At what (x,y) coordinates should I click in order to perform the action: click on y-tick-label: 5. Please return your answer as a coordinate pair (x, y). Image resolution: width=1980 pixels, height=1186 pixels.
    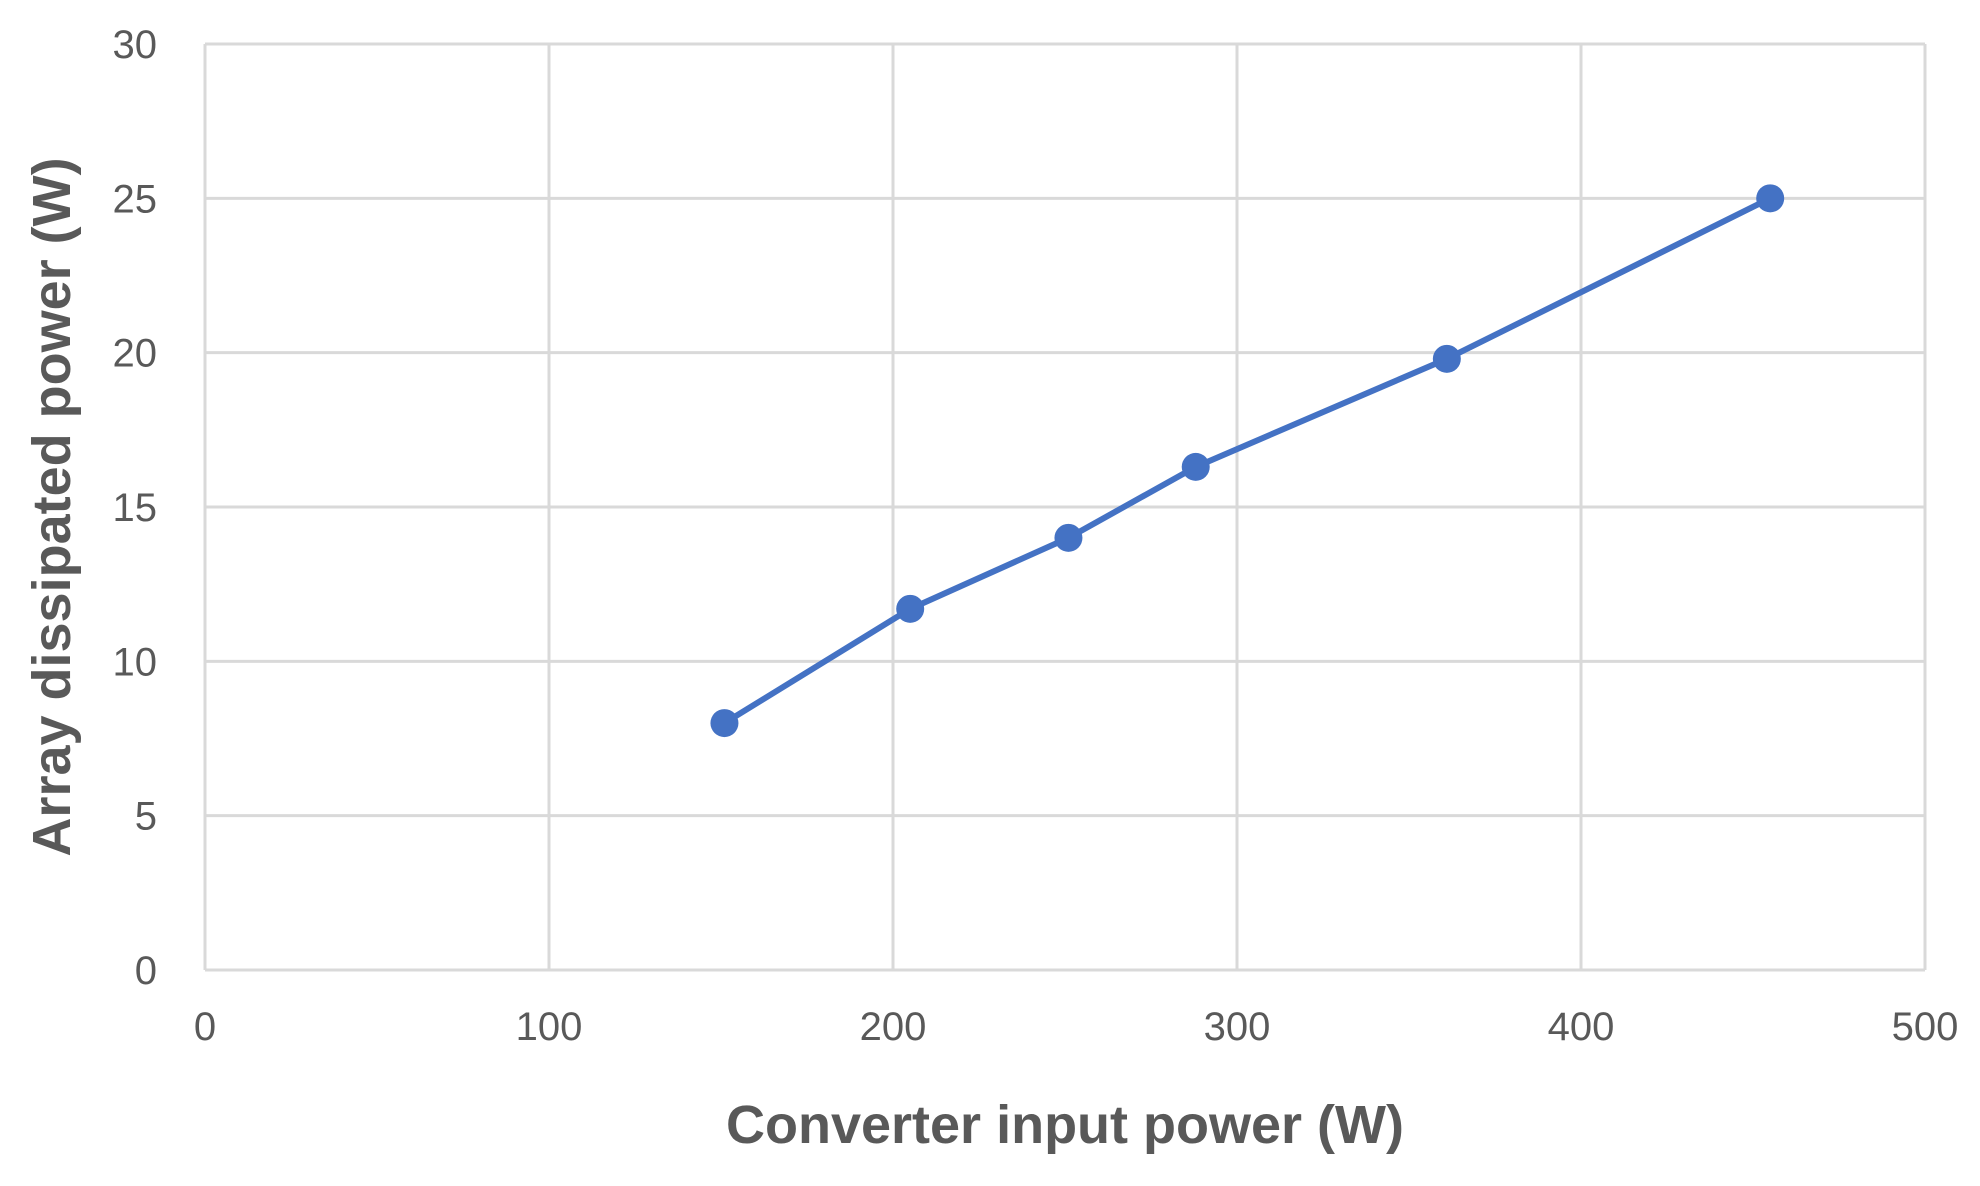
    Looking at the image, I should click on (146, 817).